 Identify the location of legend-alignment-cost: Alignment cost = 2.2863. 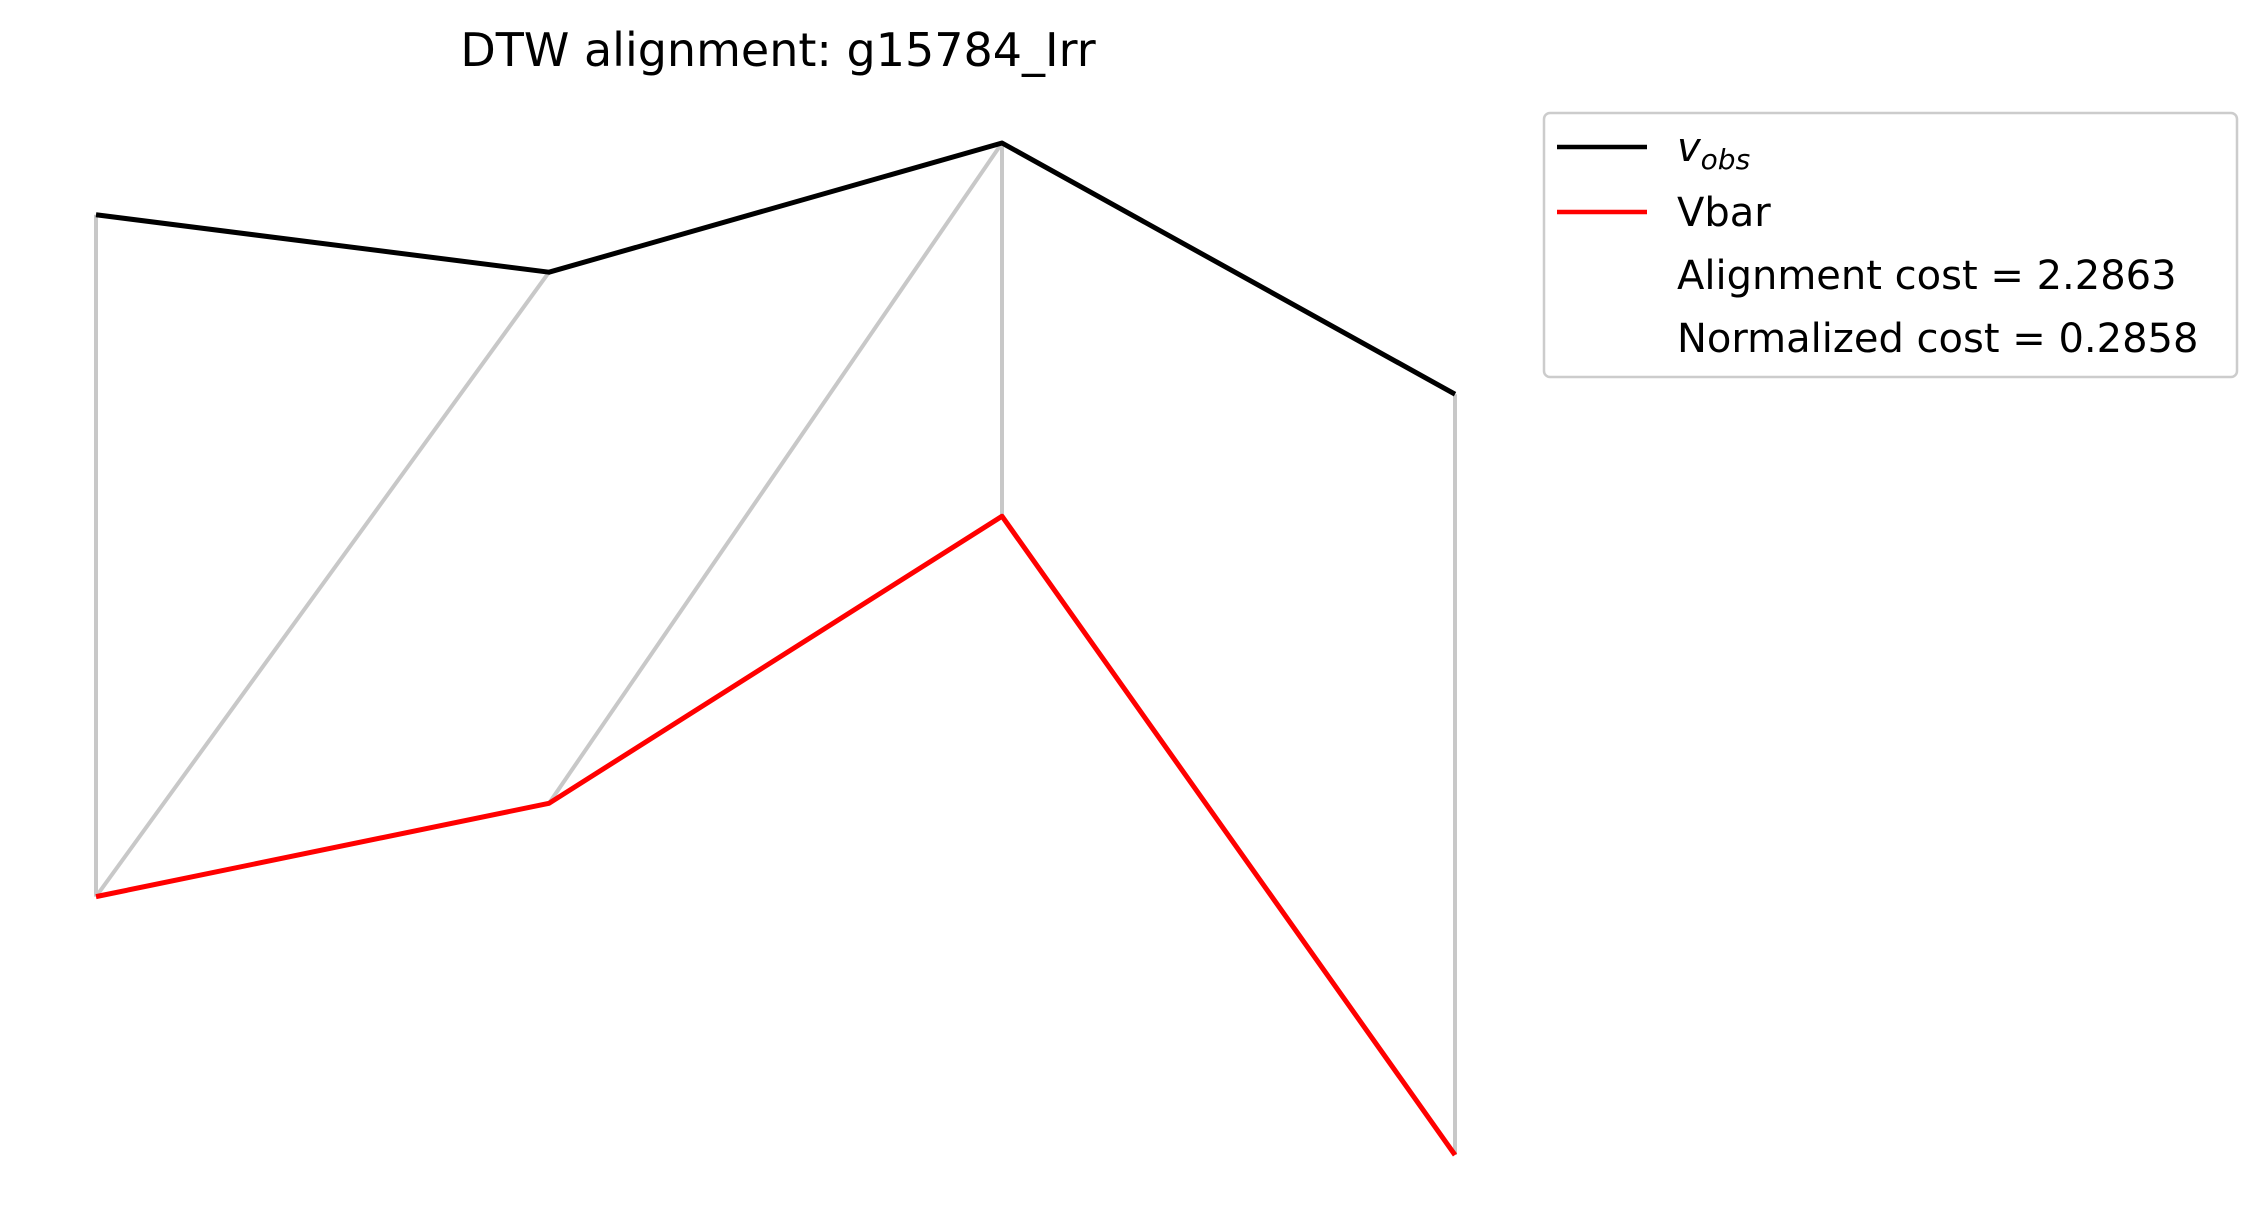
(1927, 276).